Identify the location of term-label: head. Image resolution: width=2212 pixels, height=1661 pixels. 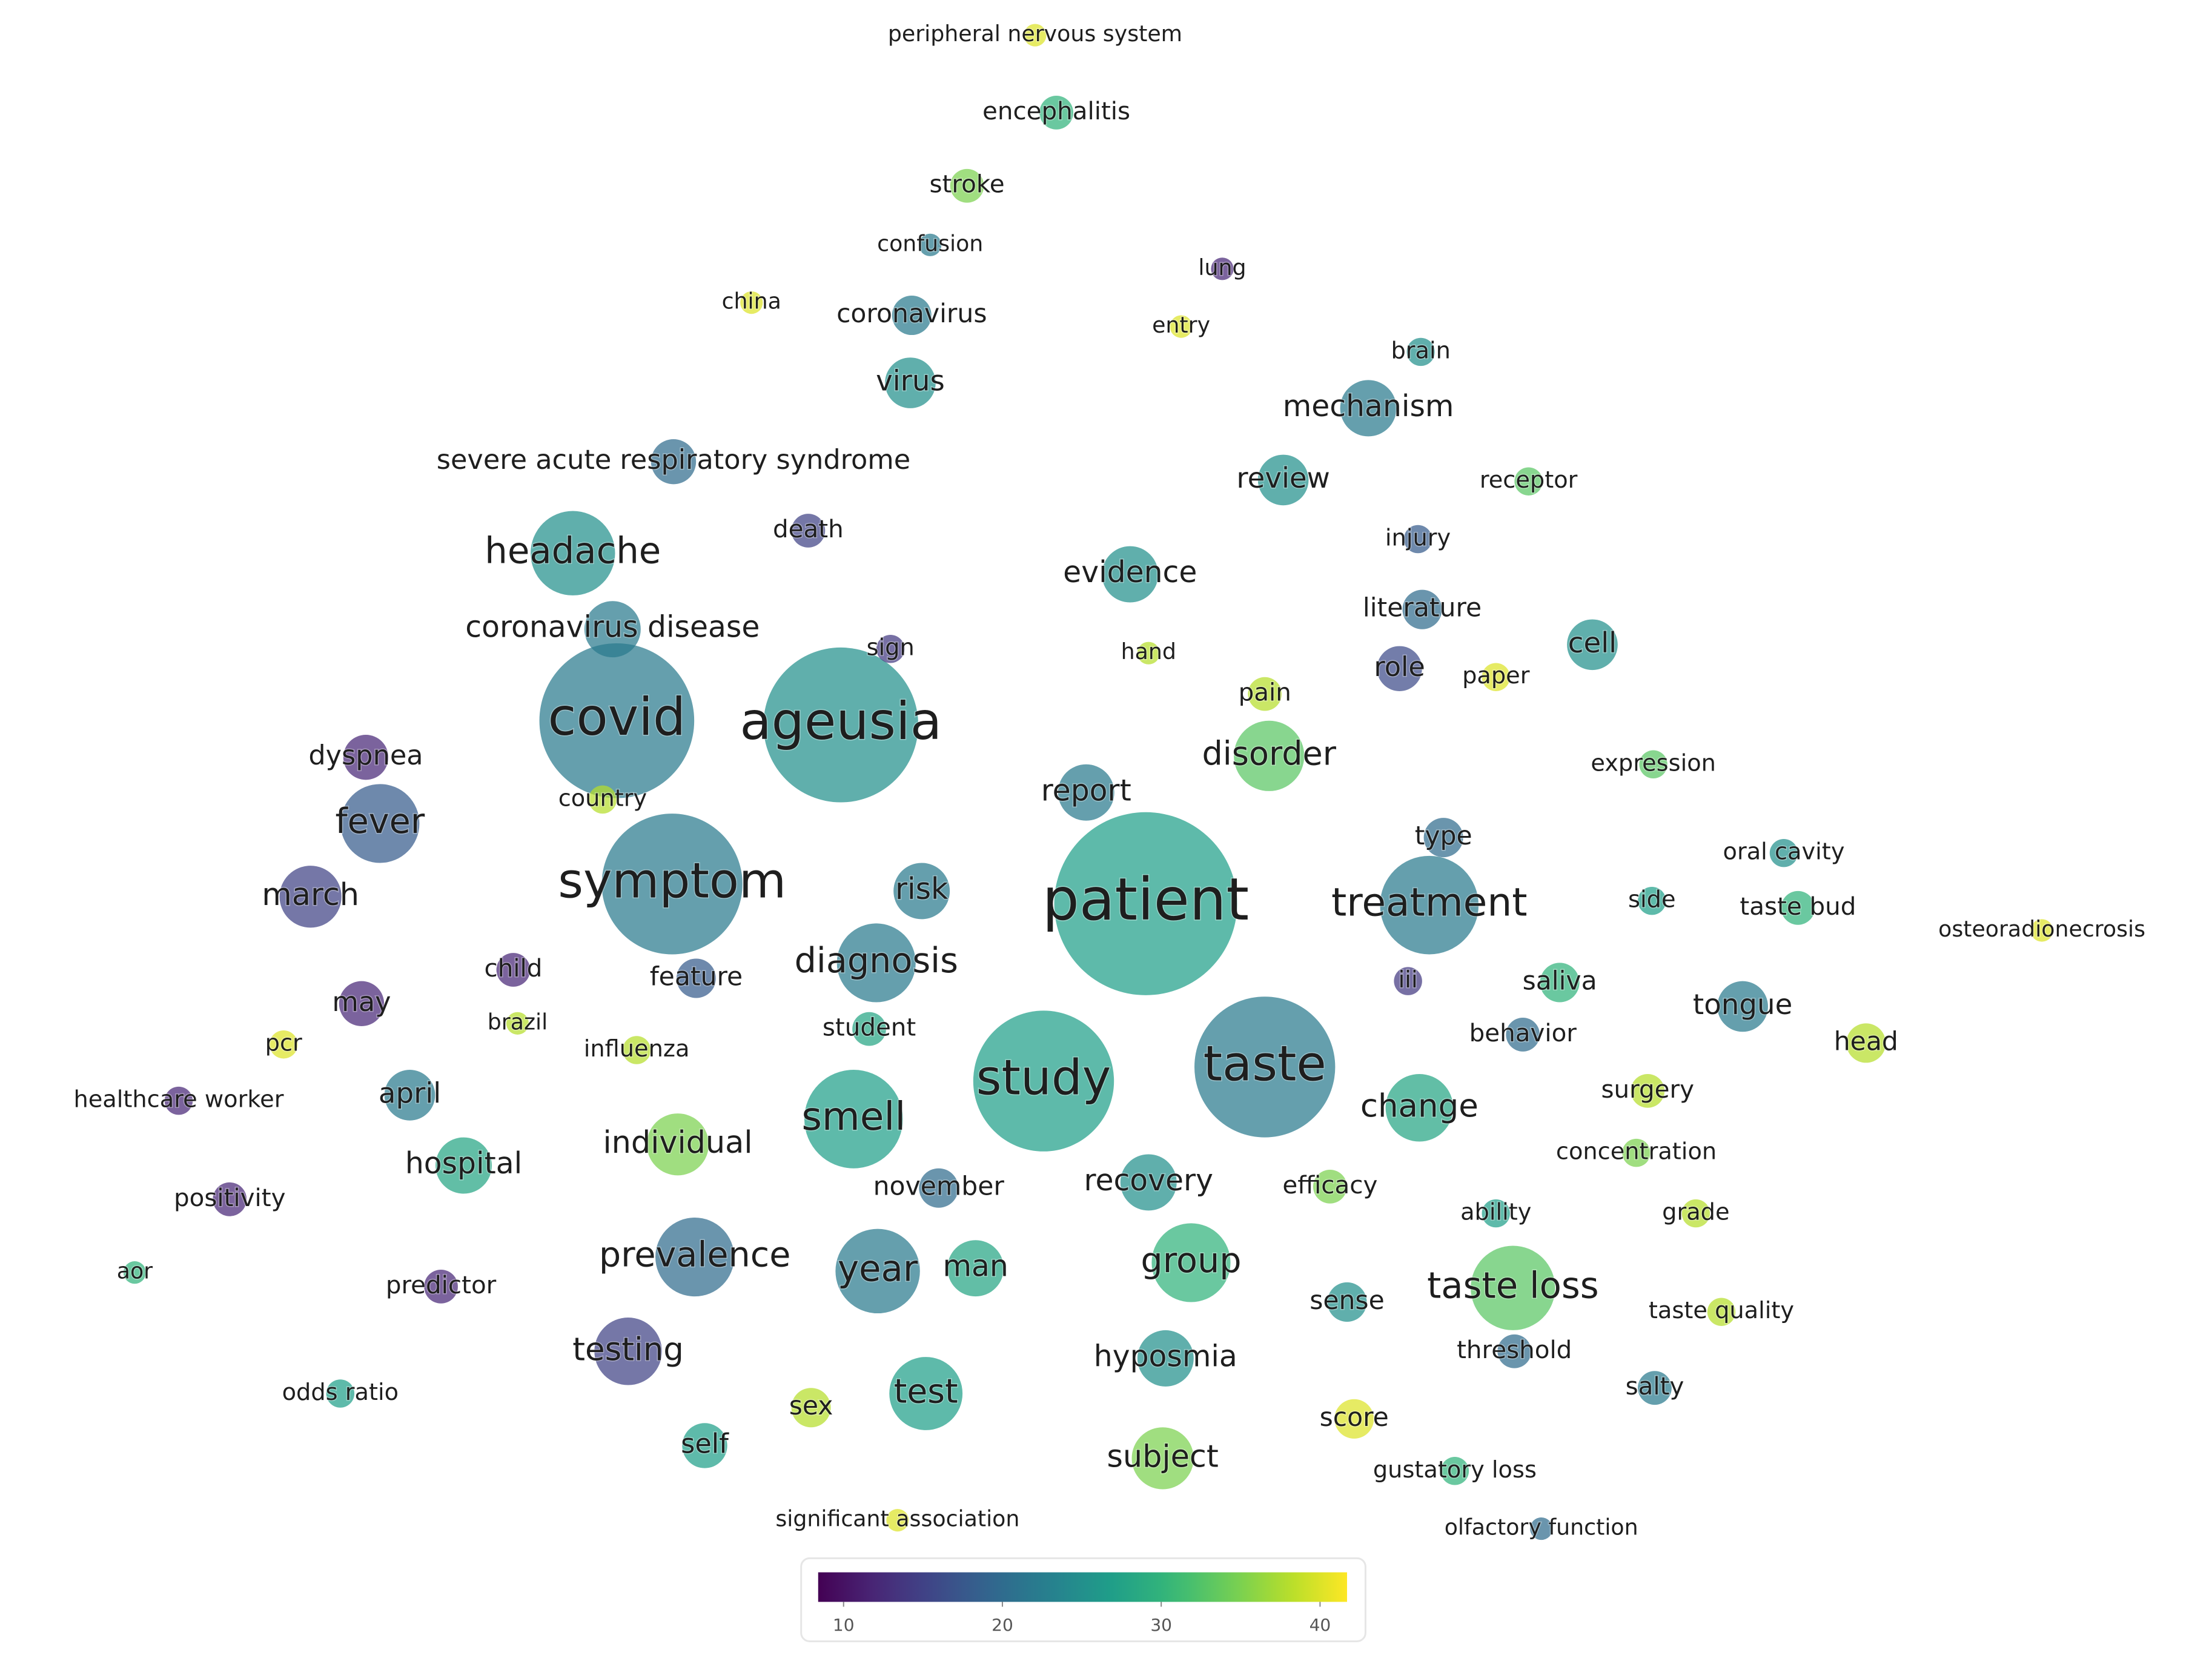
(1866, 1041).